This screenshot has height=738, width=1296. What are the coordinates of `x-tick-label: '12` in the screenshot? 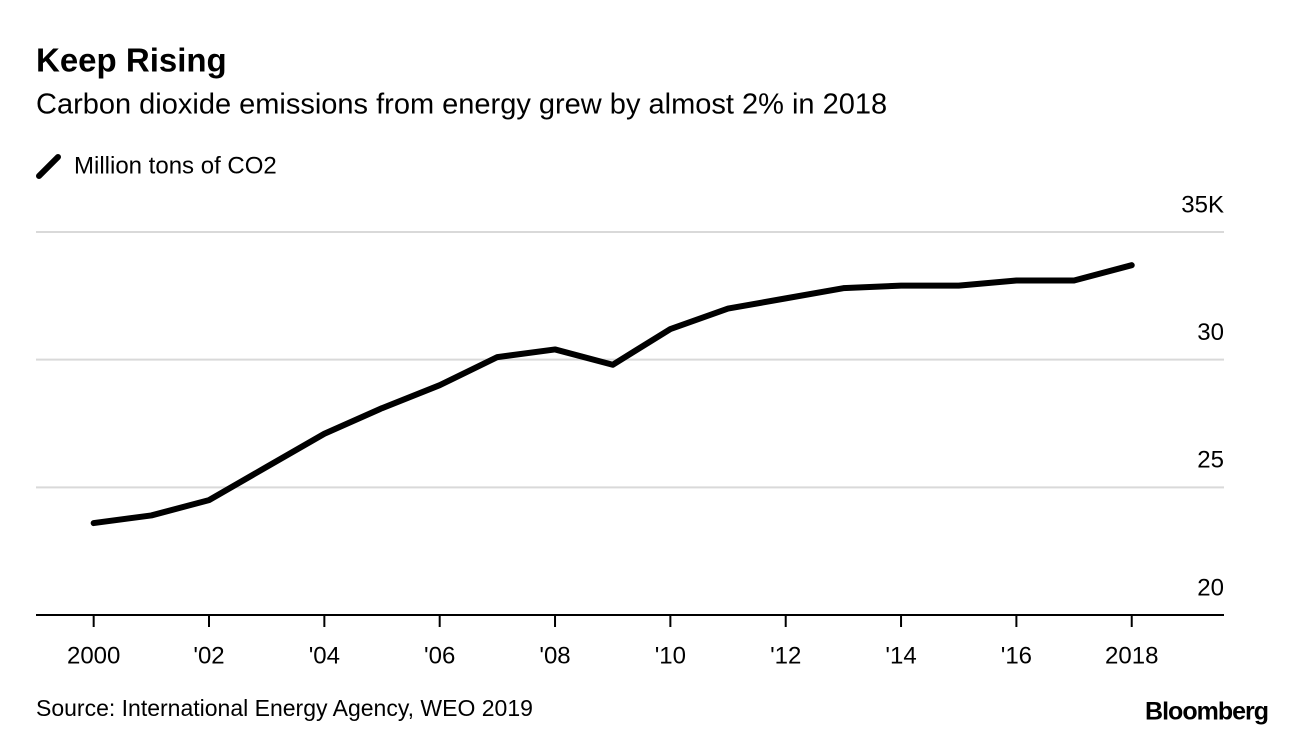 It's located at (785, 655).